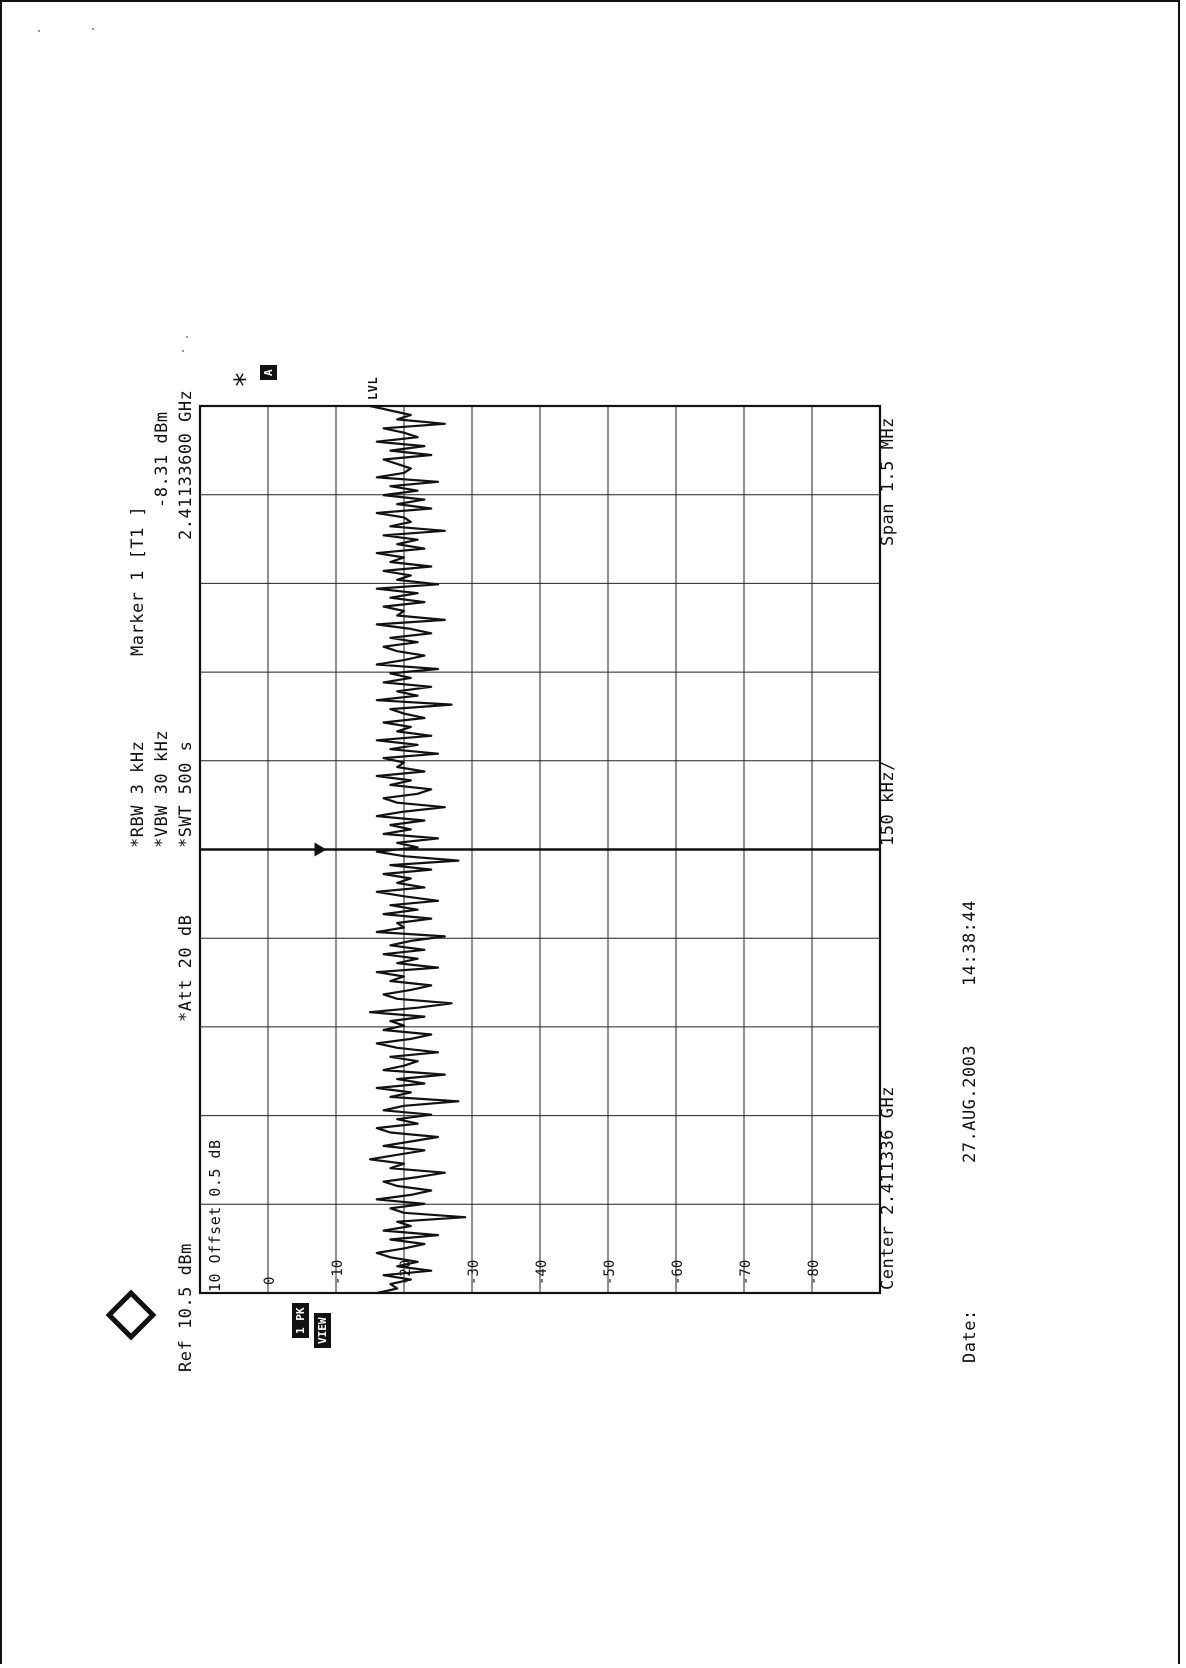 This screenshot has width=1186, height=1668. Describe the element at coordinates (138, 794) in the screenshot. I see `rbw-setting: *RBW 3 kHz` at that location.